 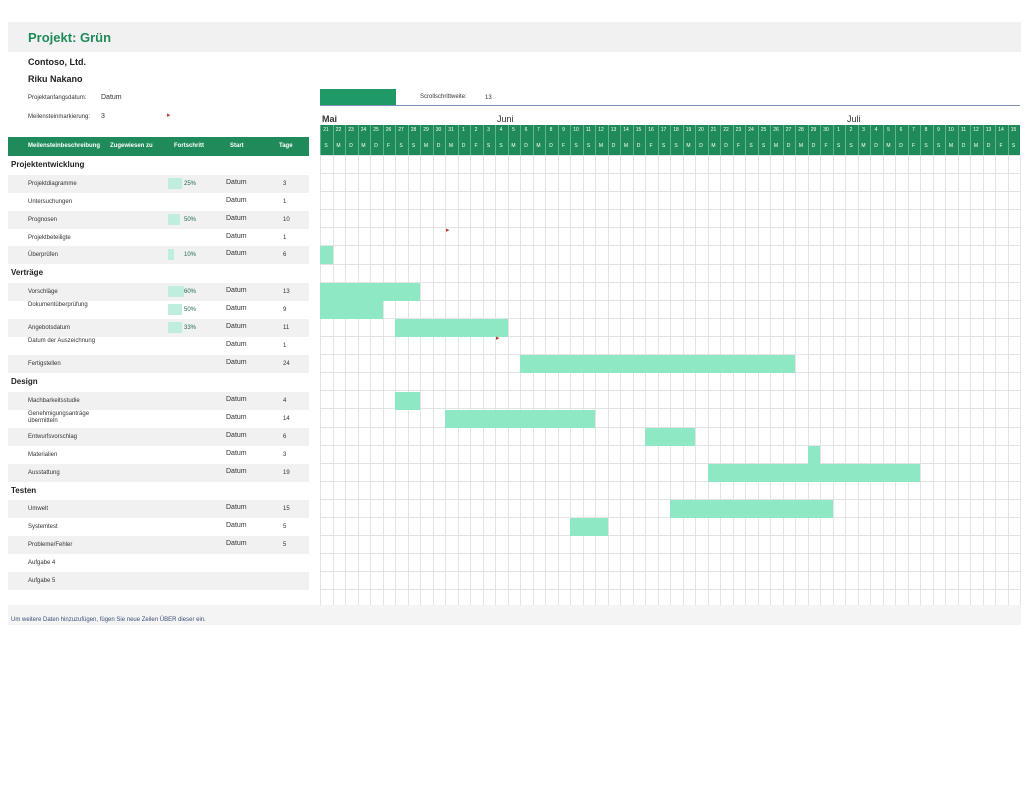 What do you see at coordinates (158, 364) in the screenshot?
I see `task-row: Fertigstellen Datum 24` at bounding box center [158, 364].